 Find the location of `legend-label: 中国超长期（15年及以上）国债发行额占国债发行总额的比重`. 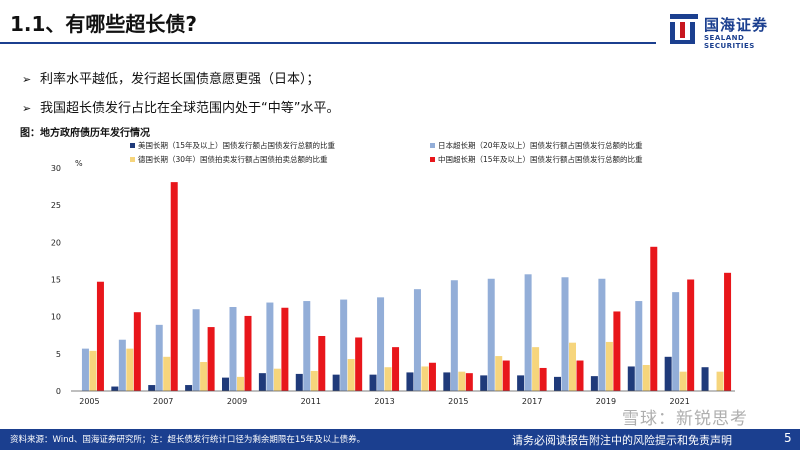

legend-label: 中国超长期（15年及以上）国债发行额占国债发行总额的比重 is located at coordinates (540, 159).